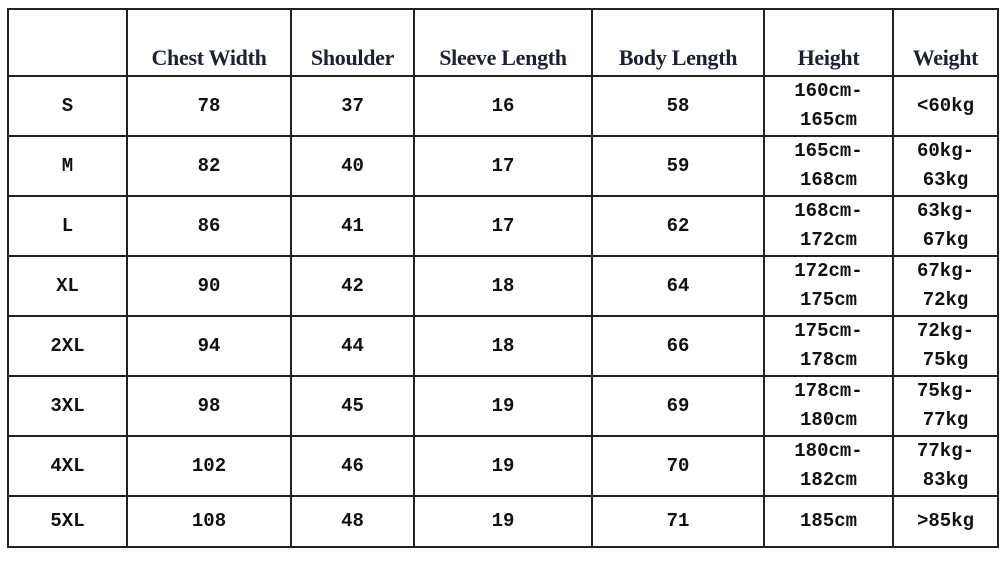  Describe the element at coordinates (678, 521) in the screenshot. I see `cell-body-length: 71` at that location.